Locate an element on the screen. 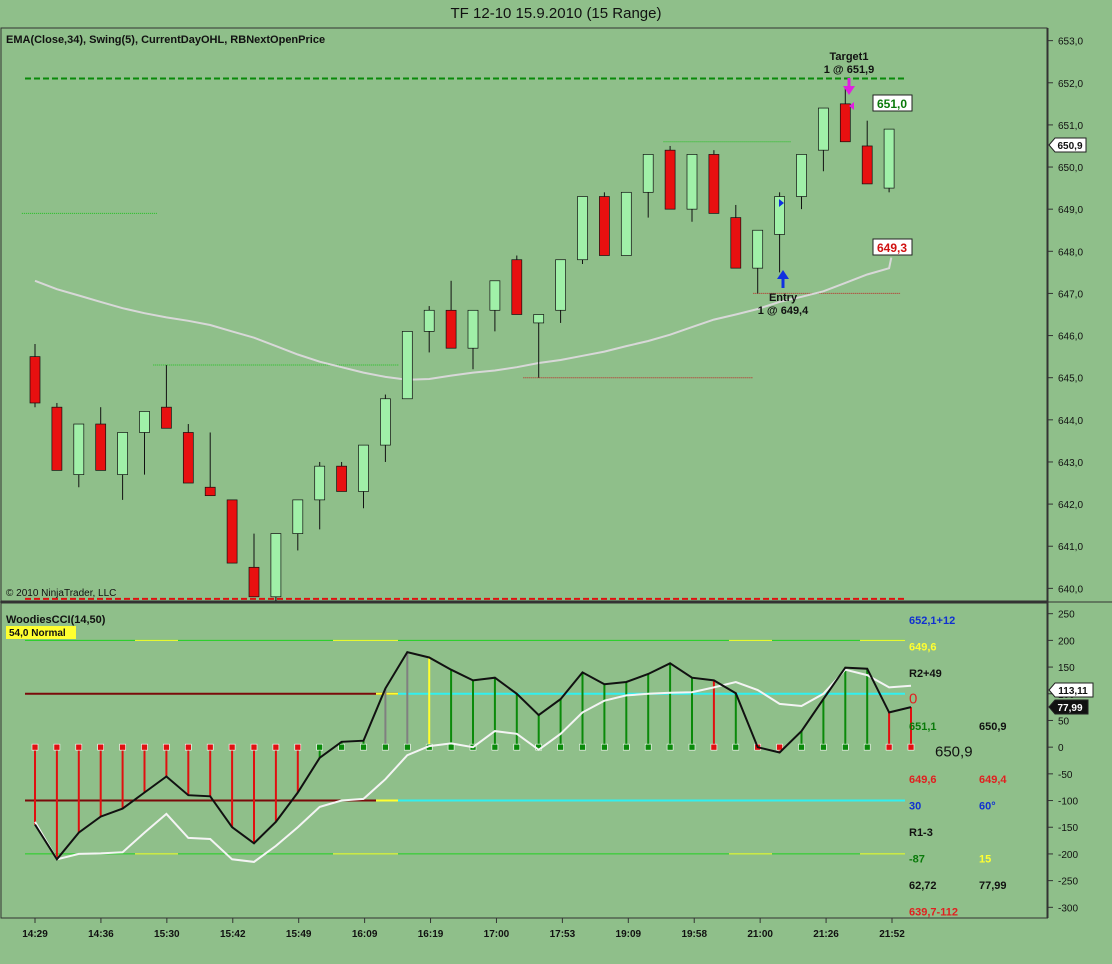 The width and height of the screenshot is (1112, 964). price-tick-label: 640,0 is located at coordinates (1070, 589).